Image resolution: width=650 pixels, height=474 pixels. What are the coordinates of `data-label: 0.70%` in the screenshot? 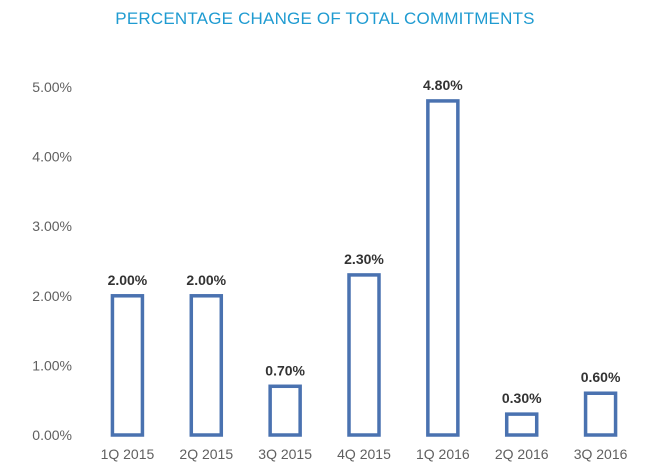 It's located at (285, 370).